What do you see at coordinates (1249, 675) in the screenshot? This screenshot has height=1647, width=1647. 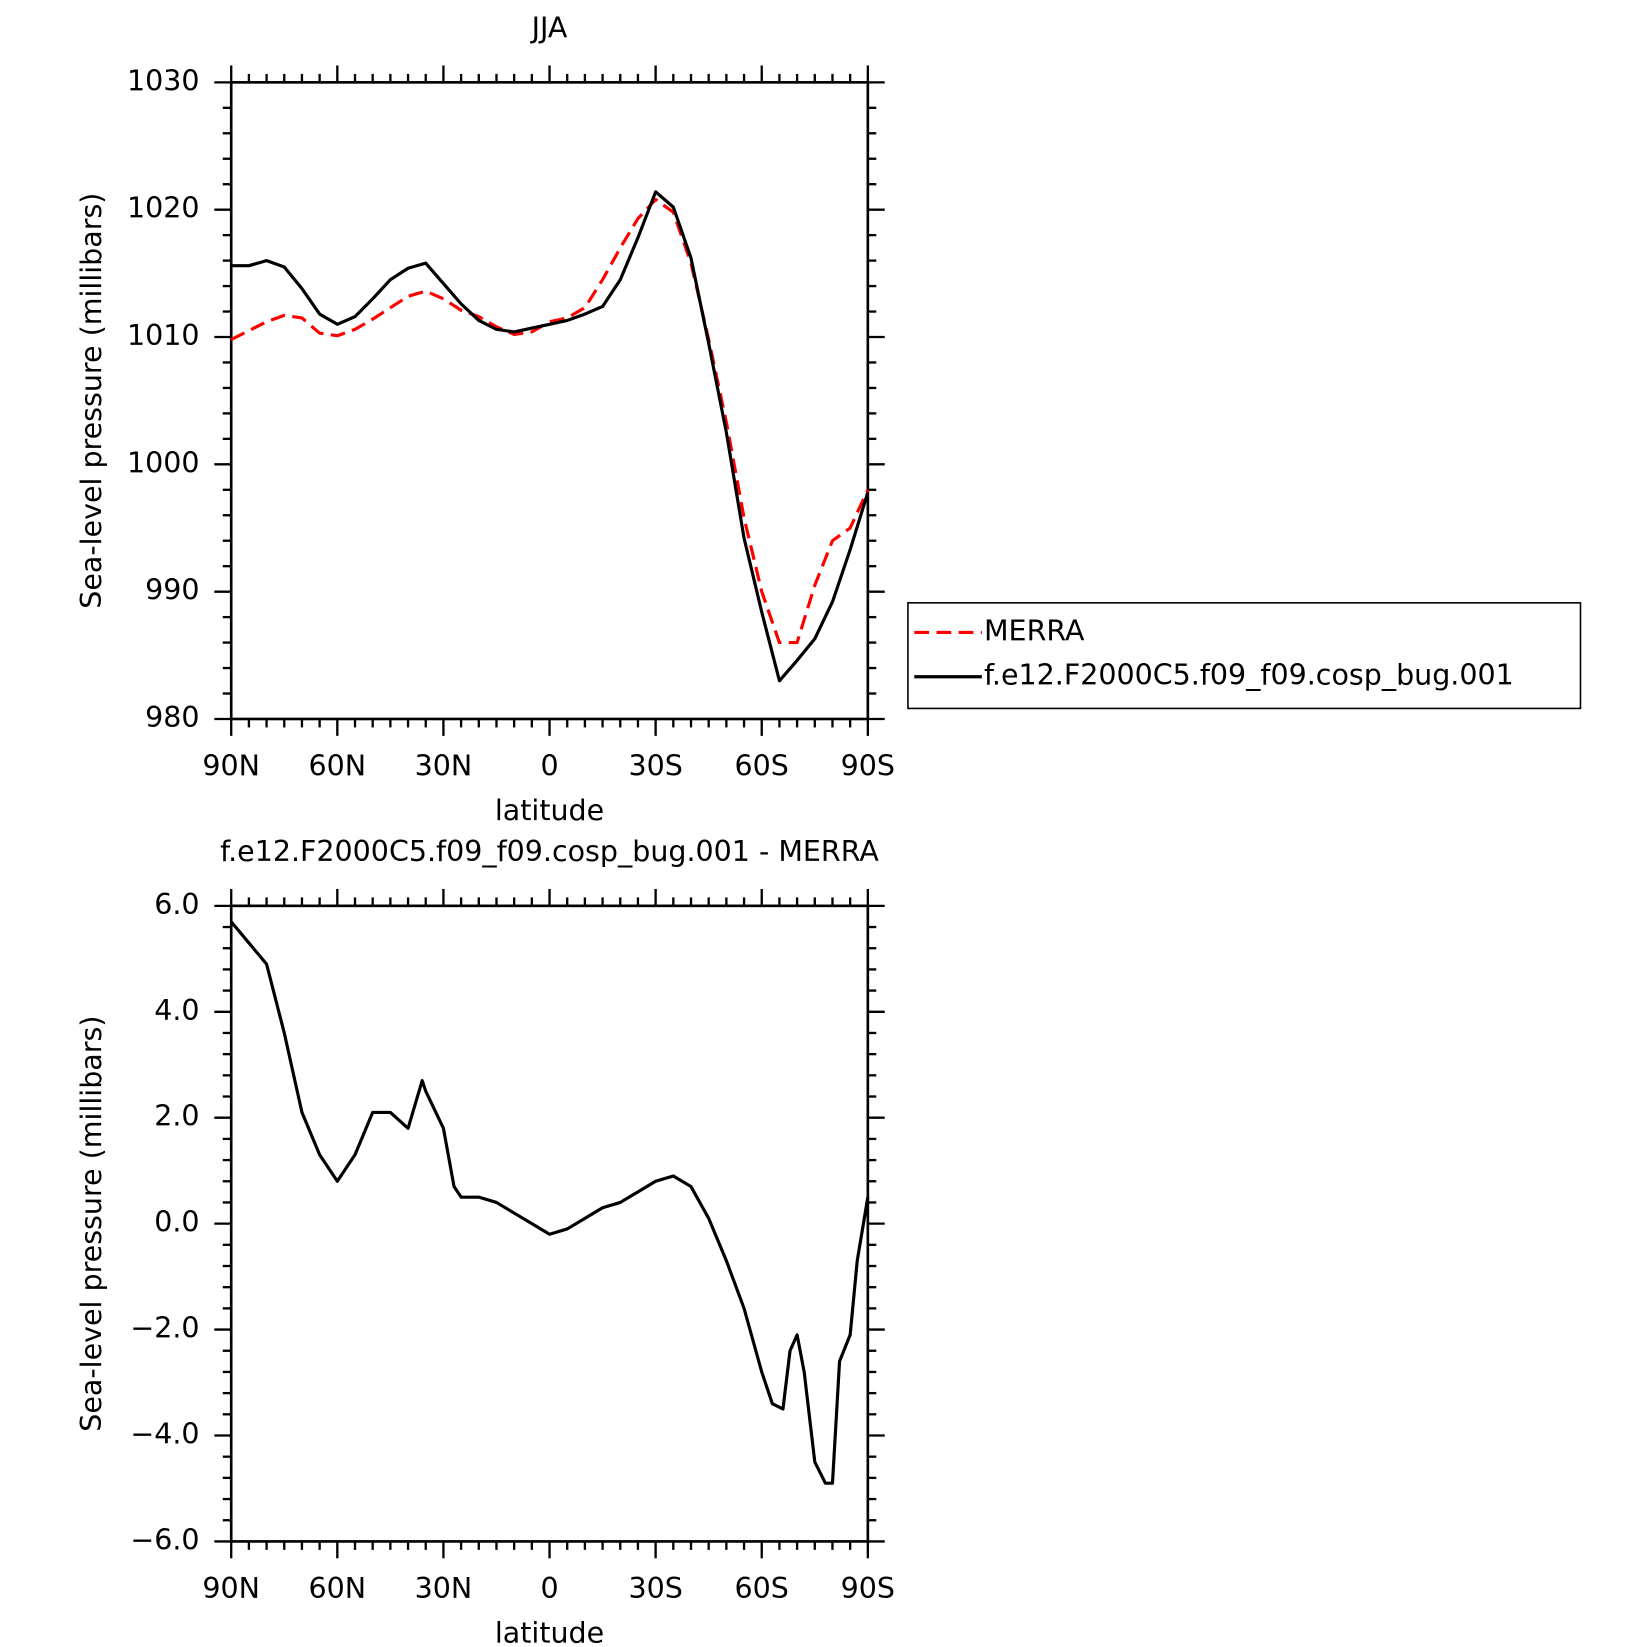 I see `legend-label: f.e12.F2000C5.f09_f09.cosp_bug.001` at bounding box center [1249, 675].